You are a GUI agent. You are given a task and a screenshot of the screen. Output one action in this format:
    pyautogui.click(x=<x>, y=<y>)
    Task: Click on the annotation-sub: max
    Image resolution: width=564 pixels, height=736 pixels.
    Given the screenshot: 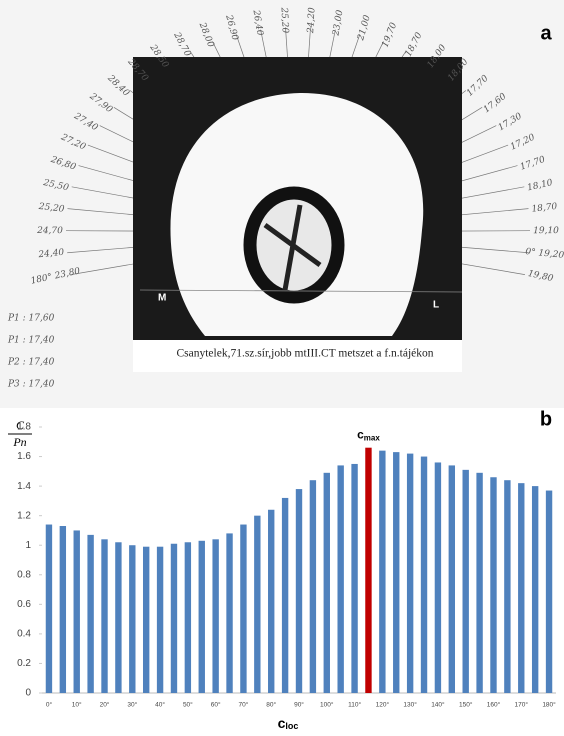 What is the action you would take?
    pyautogui.click(x=372, y=438)
    